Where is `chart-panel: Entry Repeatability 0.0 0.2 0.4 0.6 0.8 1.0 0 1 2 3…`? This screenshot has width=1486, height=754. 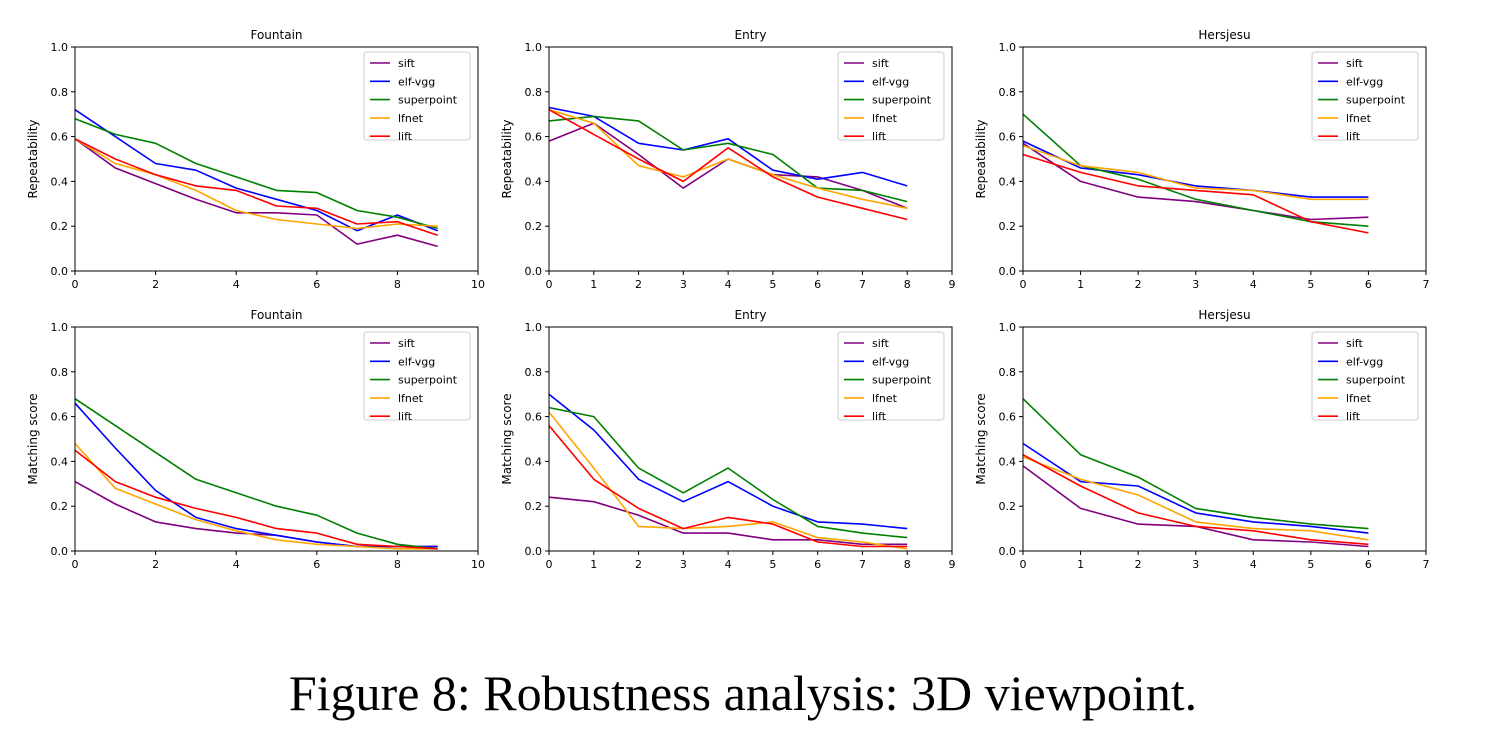 chart-panel: Entry Repeatability 0.0 0.2 0.4 0.6 0.8 1.0 0 1 2 3… is located at coordinates (728, 159).